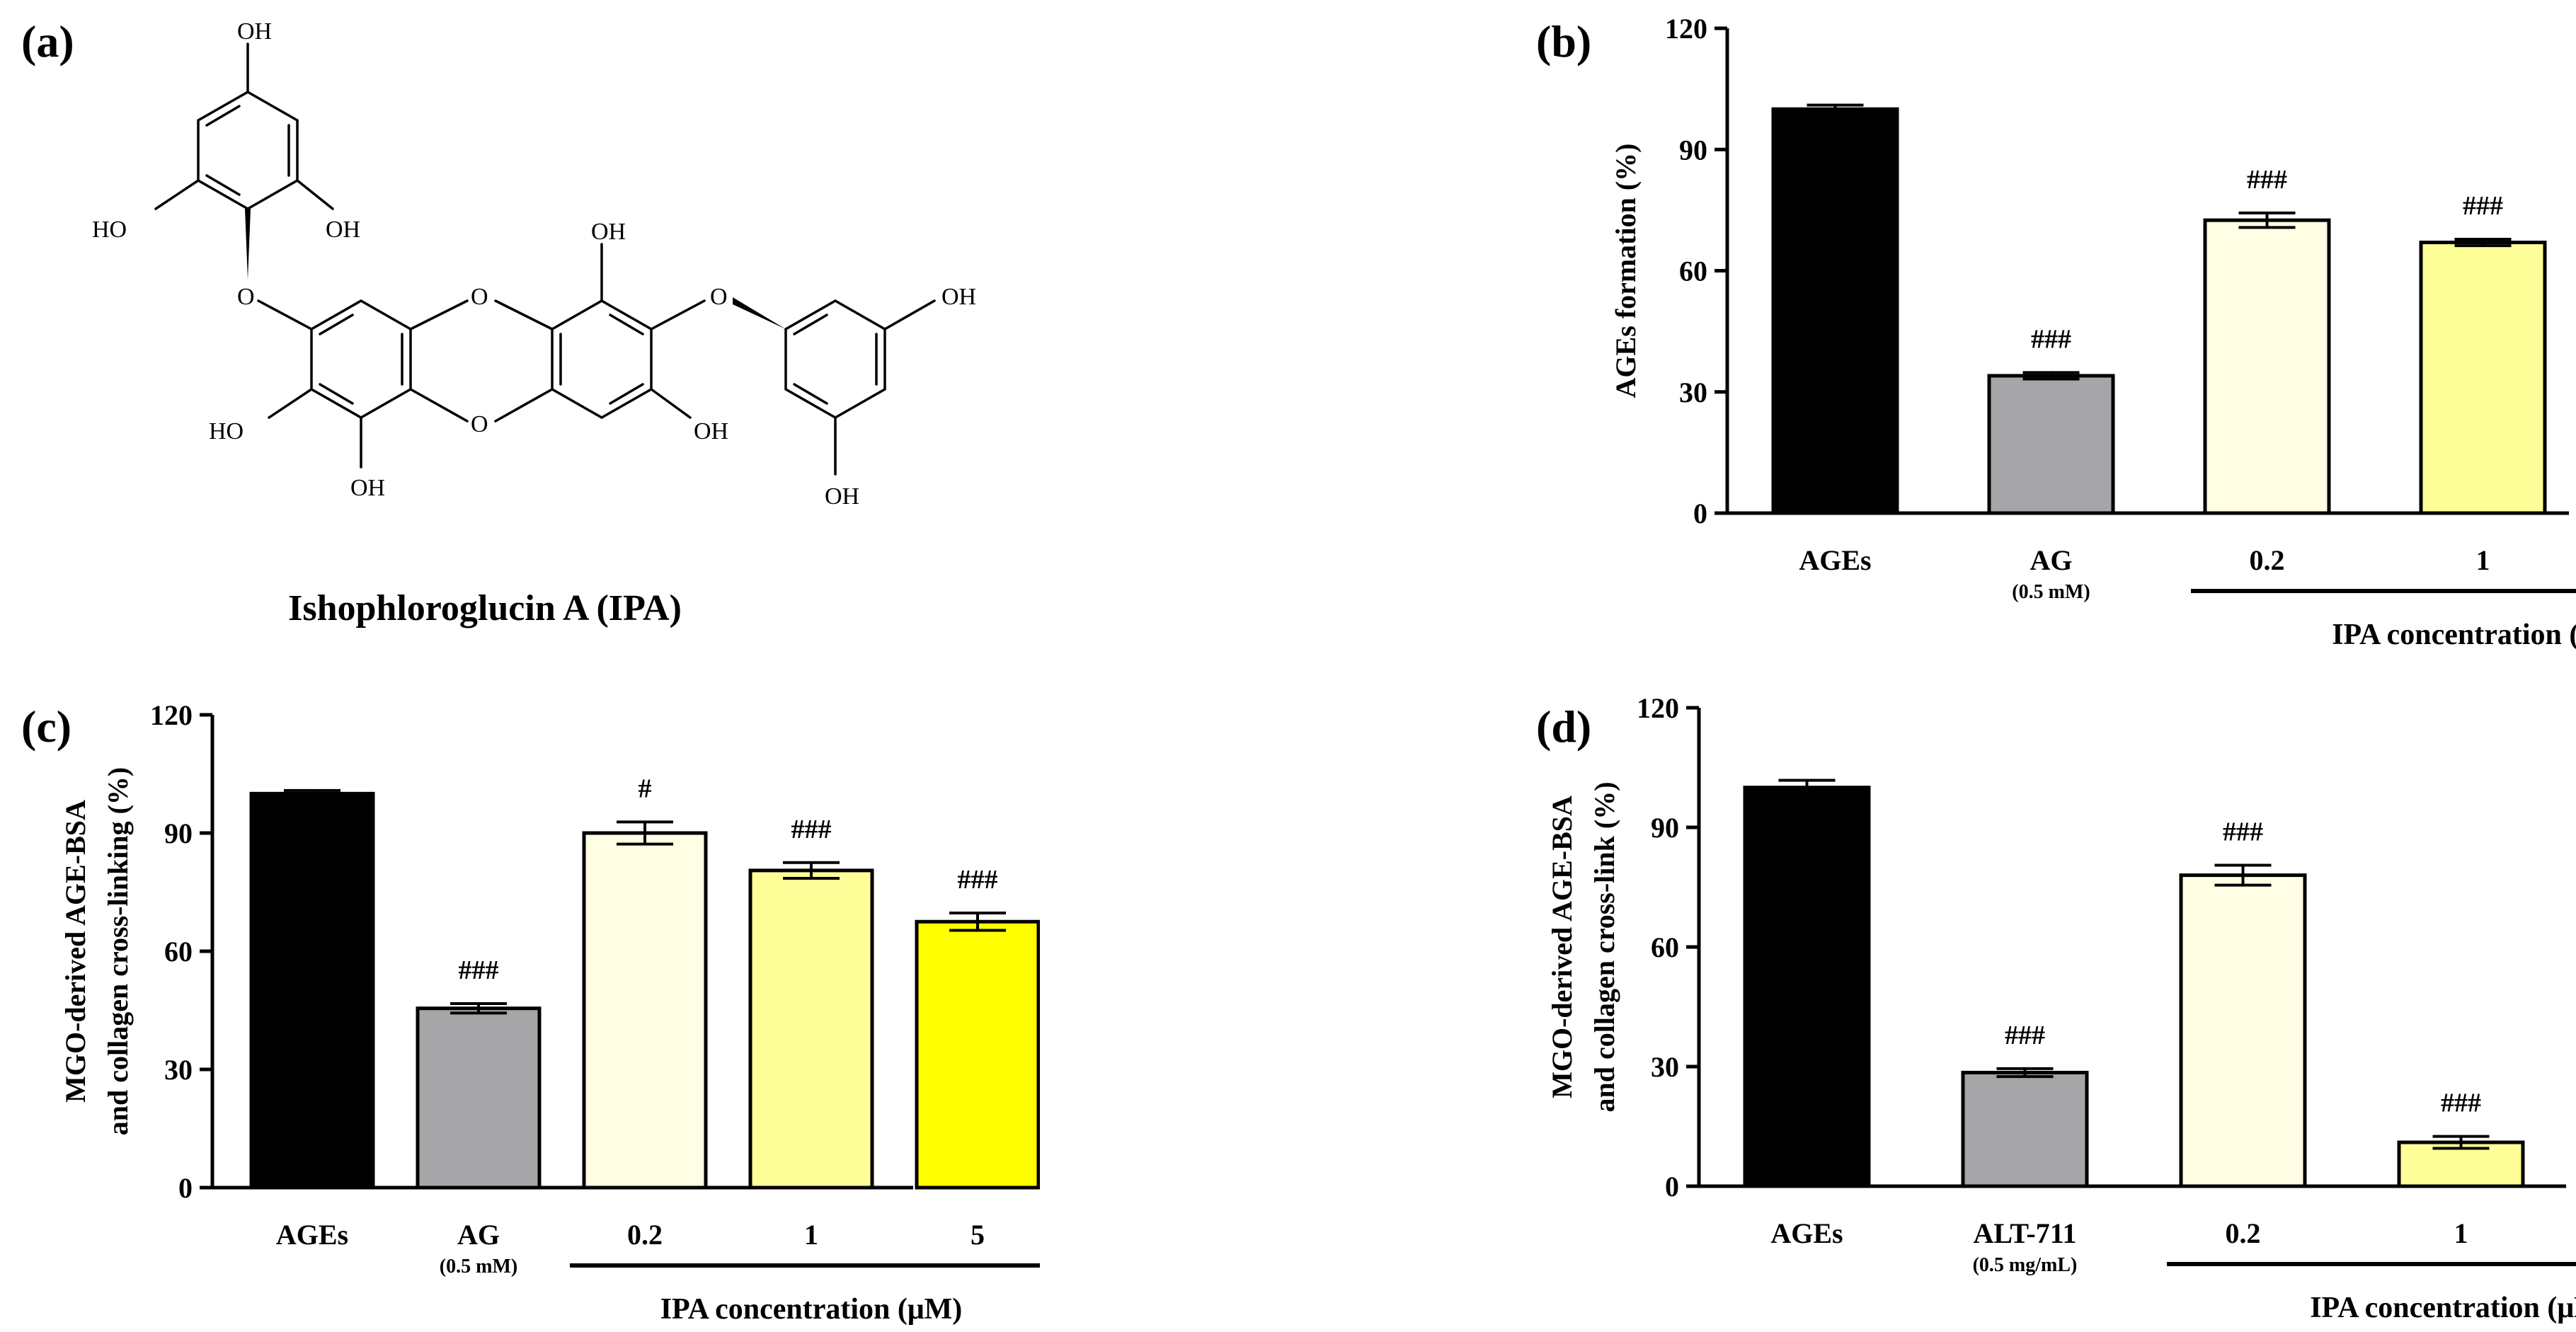  I want to click on label-oh-center-bottom: OH, so click(711, 431).